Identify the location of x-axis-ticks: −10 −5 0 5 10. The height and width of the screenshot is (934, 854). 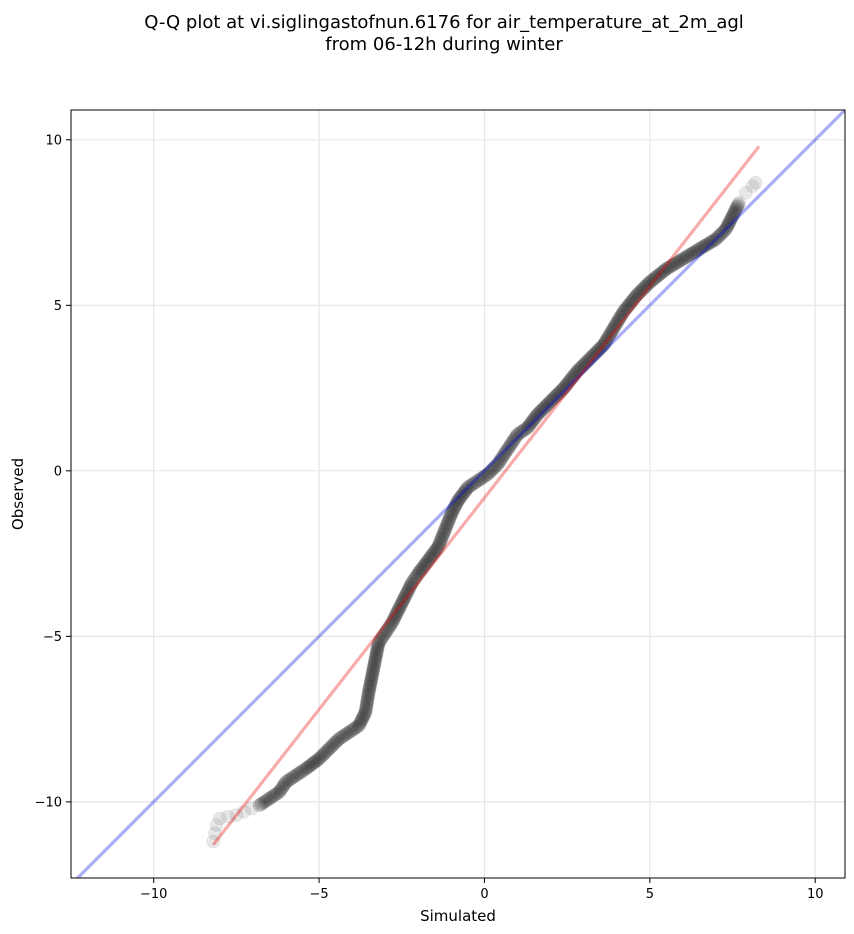
(482, 890).